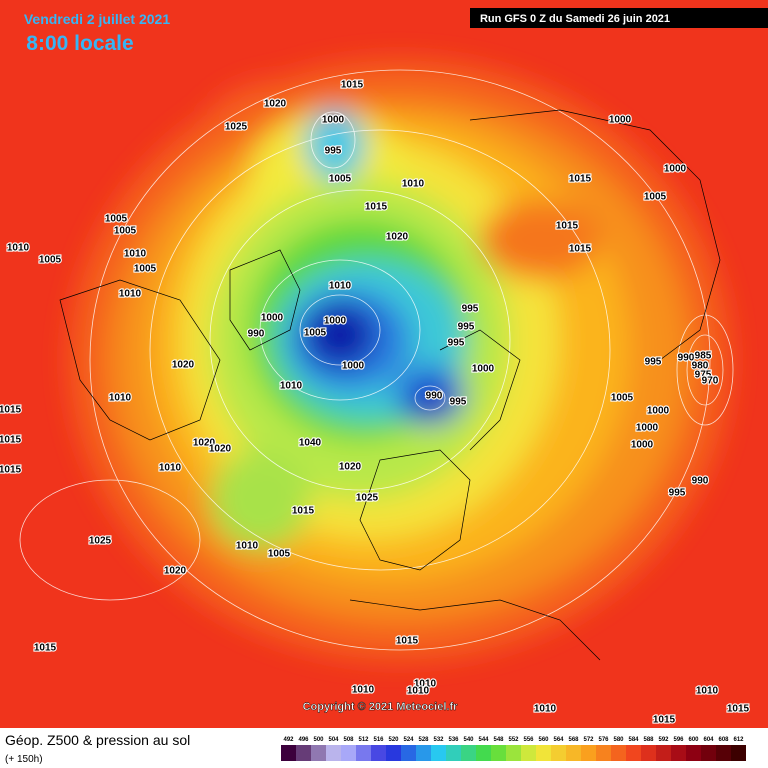 The image size is (768, 768). I want to click on scale-label: 556, so click(528, 740).